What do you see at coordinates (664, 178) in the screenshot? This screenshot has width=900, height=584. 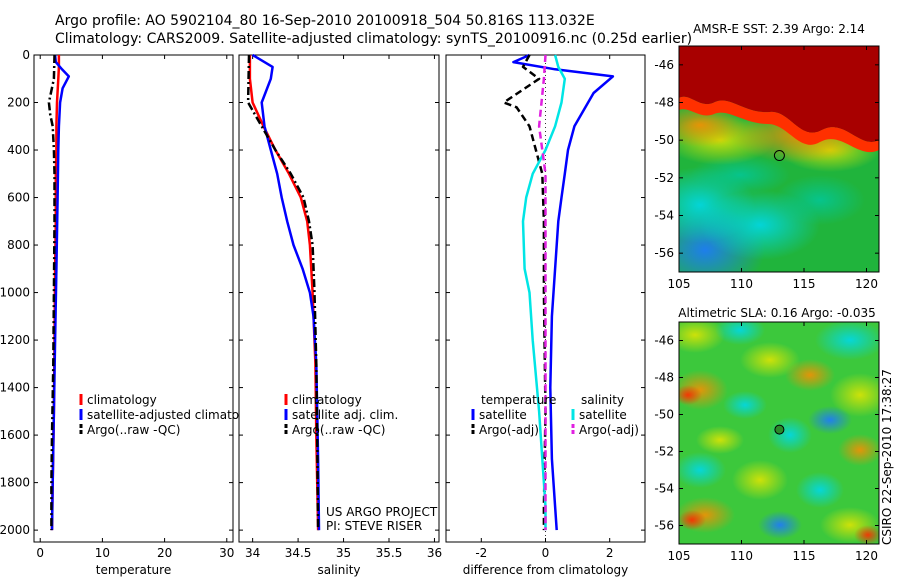 I see `sst-latitude-label: -52` at bounding box center [664, 178].